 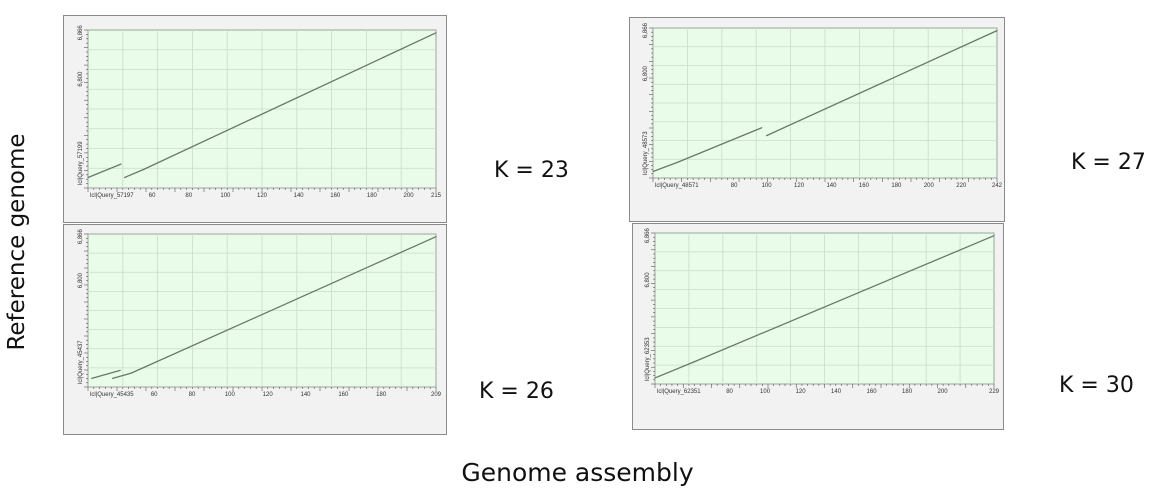 What do you see at coordinates (1108, 162) in the screenshot?
I see `k-label-27: K = 27` at bounding box center [1108, 162].